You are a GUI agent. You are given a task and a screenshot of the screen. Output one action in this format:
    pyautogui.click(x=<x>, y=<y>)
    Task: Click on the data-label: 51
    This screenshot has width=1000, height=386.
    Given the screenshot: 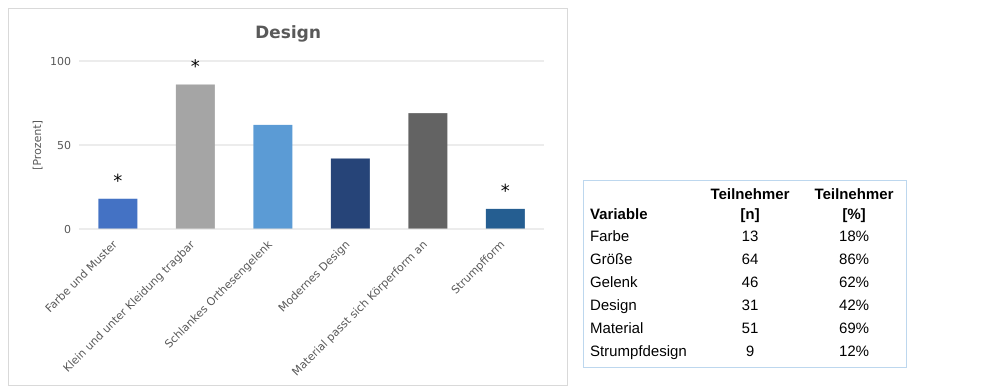 What is the action you would take?
    pyautogui.click(x=750, y=329)
    